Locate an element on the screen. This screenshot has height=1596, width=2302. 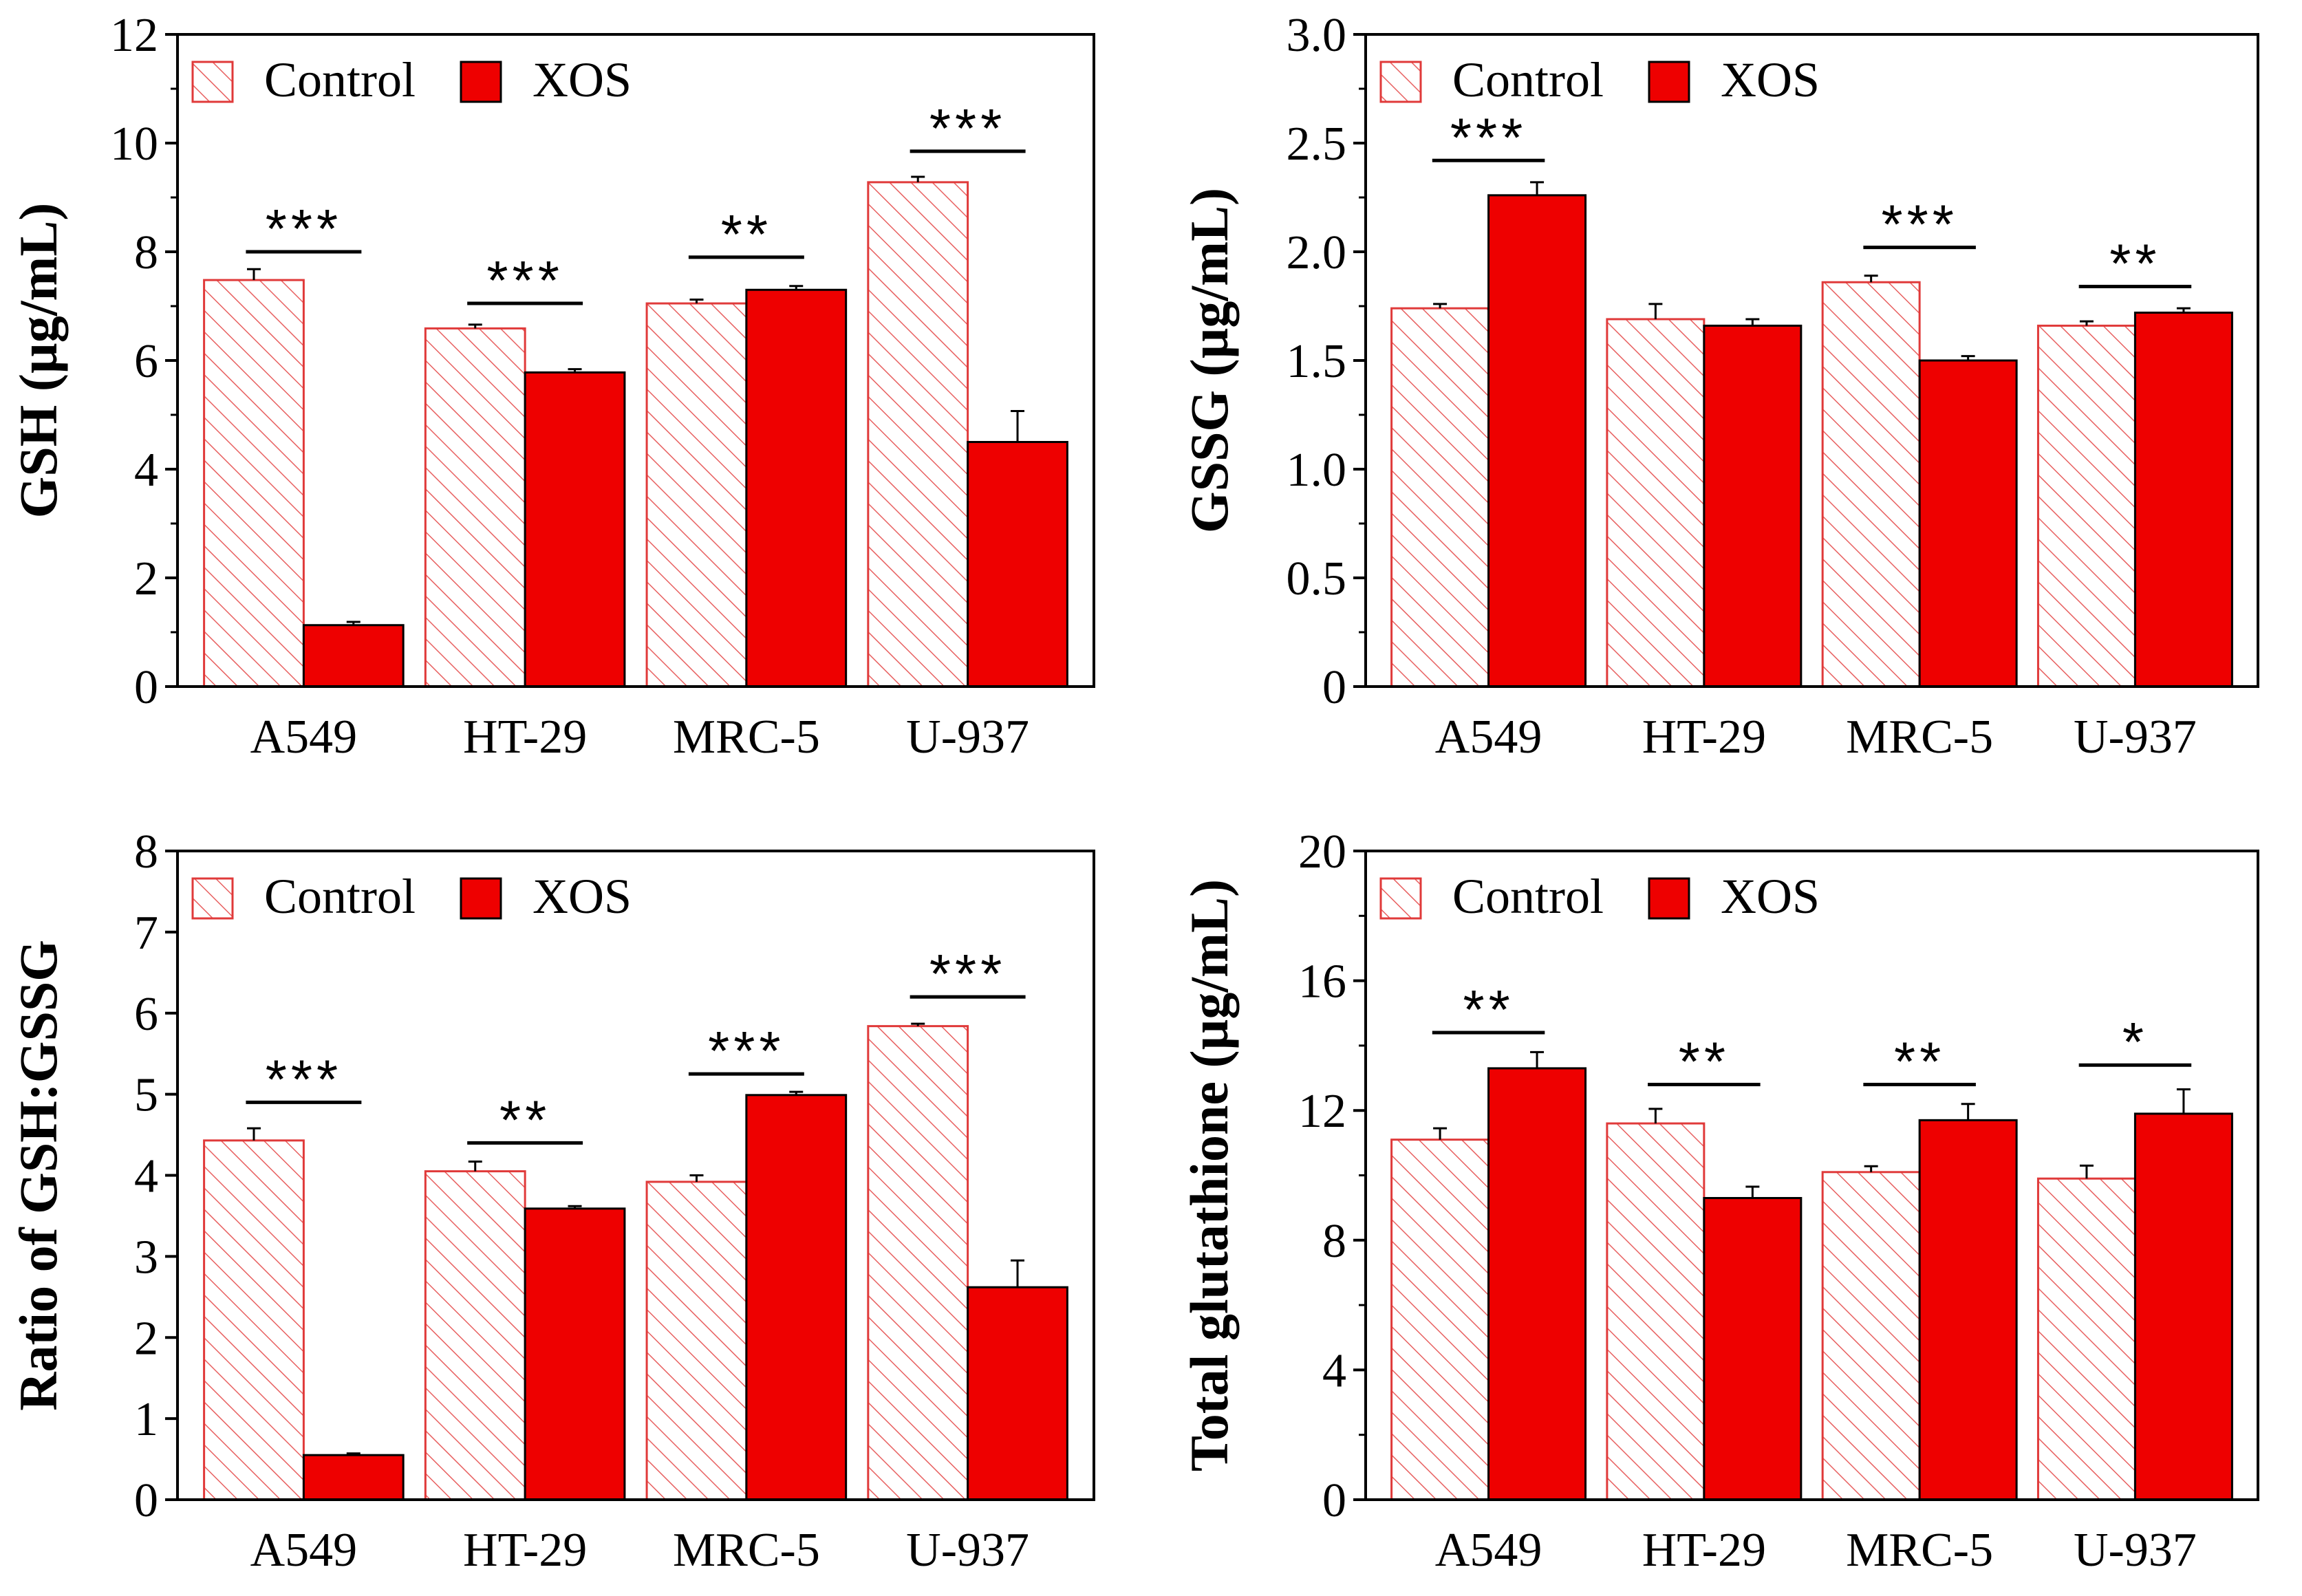
y-axis-title: Total glutathione (µg/mL) is located at coordinates (1209, 1175).